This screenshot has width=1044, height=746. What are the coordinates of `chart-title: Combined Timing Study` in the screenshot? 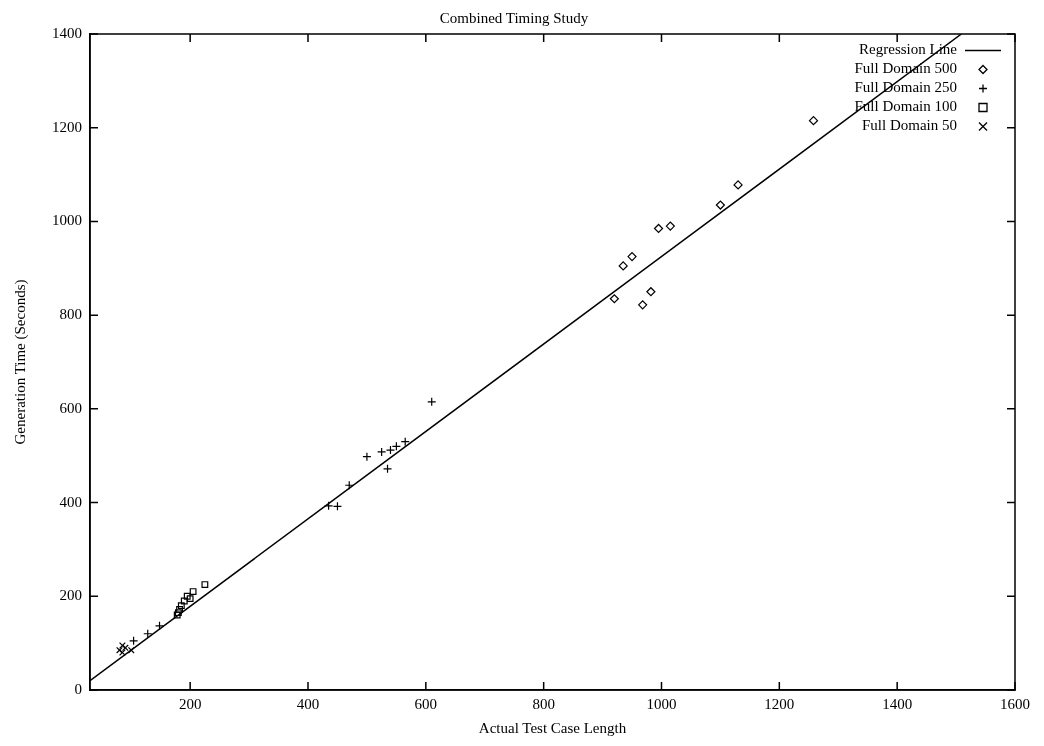 It's located at (514, 17).